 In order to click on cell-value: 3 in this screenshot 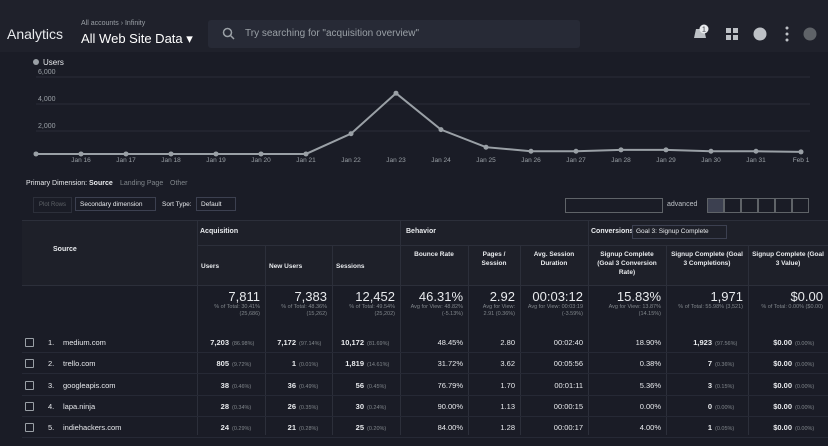, I will do `click(709, 385)`.